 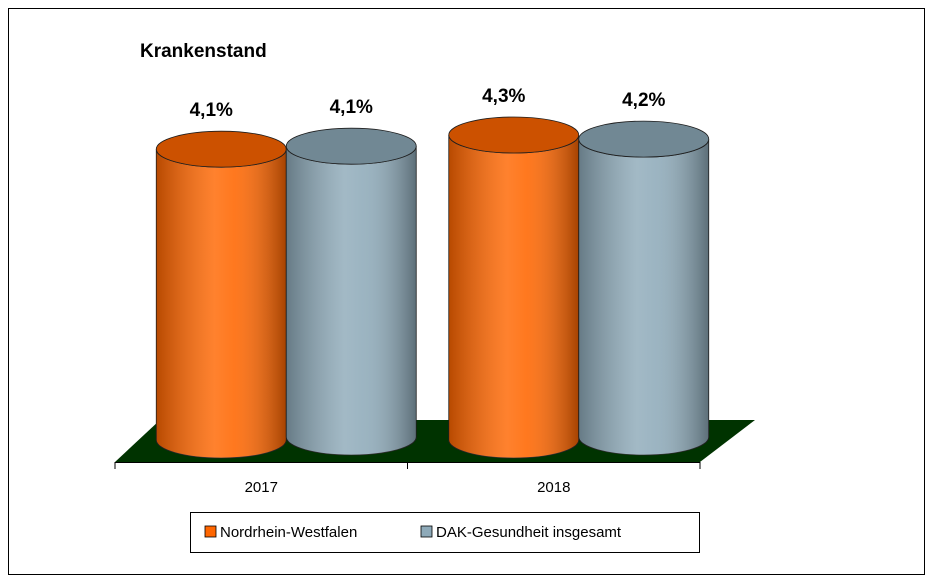 What do you see at coordinates (529, 532) in the screenshot?
I see `legend-label: DAK-Gesundheit insgesamt` at bounding box center [529, 532].